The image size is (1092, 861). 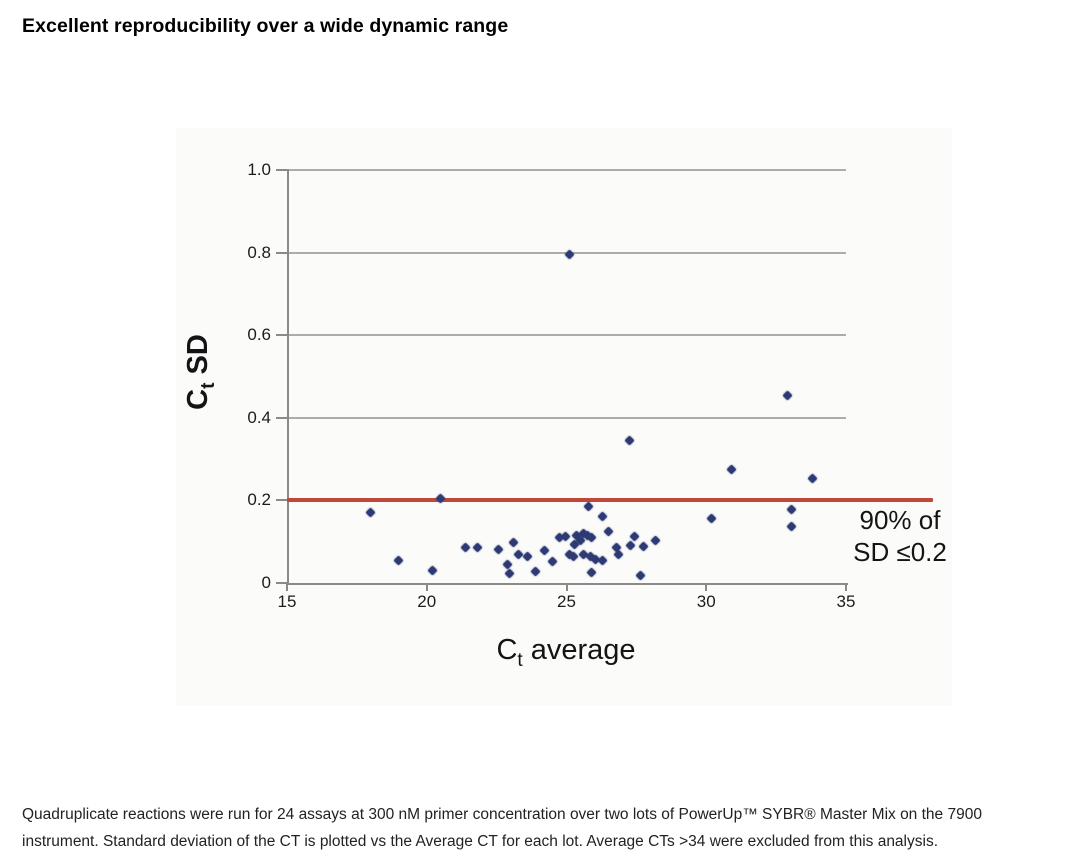 I want to click on x-tick-label: 30, so click(x=706, y=601).